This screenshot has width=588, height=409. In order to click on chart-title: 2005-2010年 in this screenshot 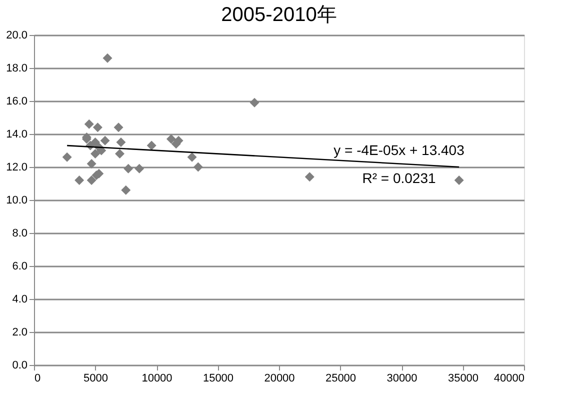, I will do `click(279, 15)`.